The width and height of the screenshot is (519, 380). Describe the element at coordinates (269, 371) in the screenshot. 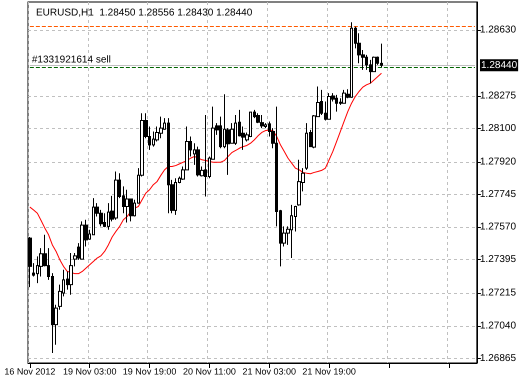

I see `x-tick-label: 21 Nov 03:00` at that location.